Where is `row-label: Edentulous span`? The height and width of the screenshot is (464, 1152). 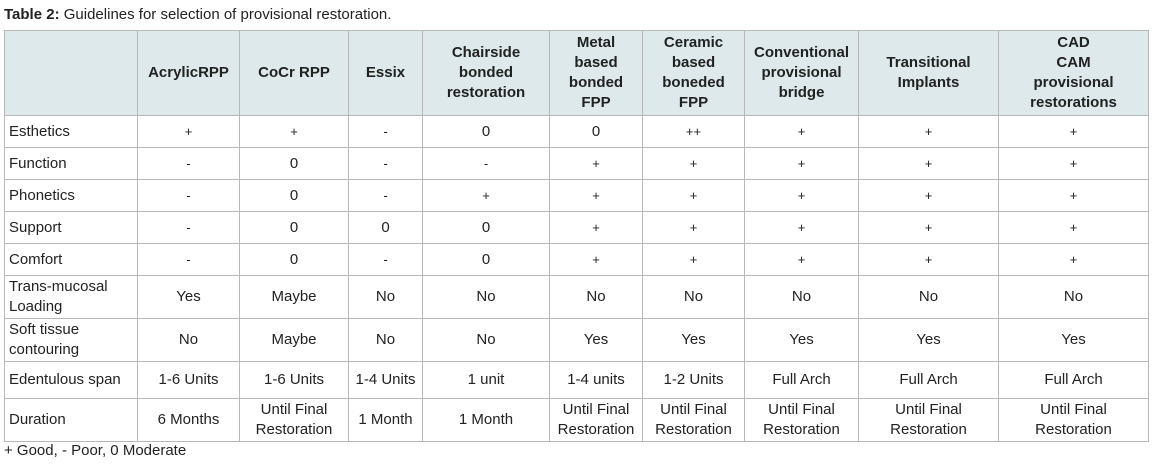 row-label: Edentulous span is located at coordinates (71, 380).